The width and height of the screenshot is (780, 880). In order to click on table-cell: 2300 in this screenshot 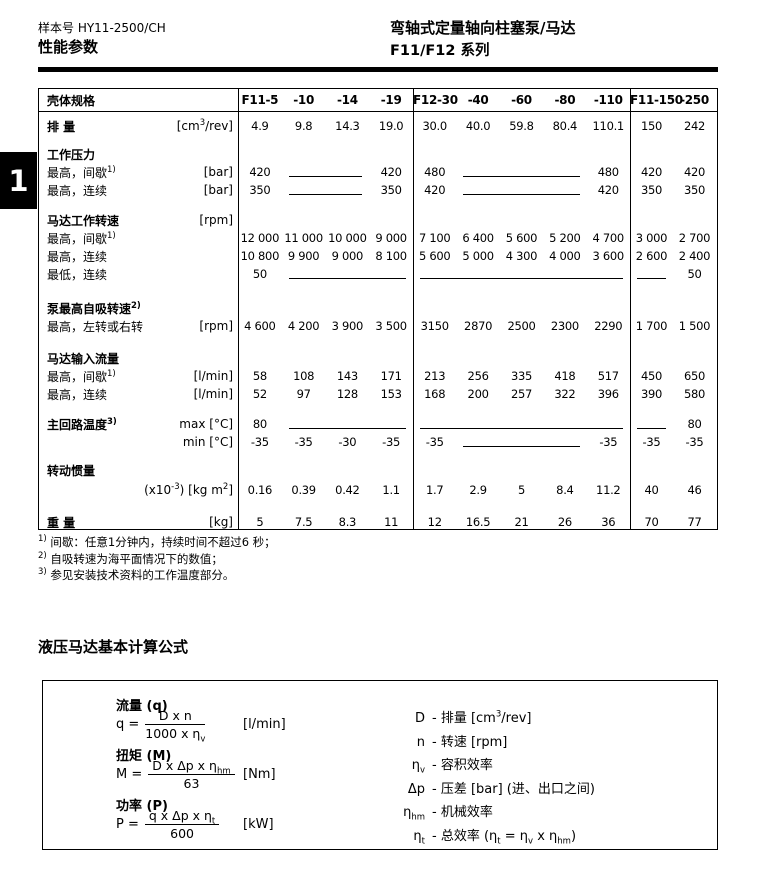, I will do `click(564, 326)`.